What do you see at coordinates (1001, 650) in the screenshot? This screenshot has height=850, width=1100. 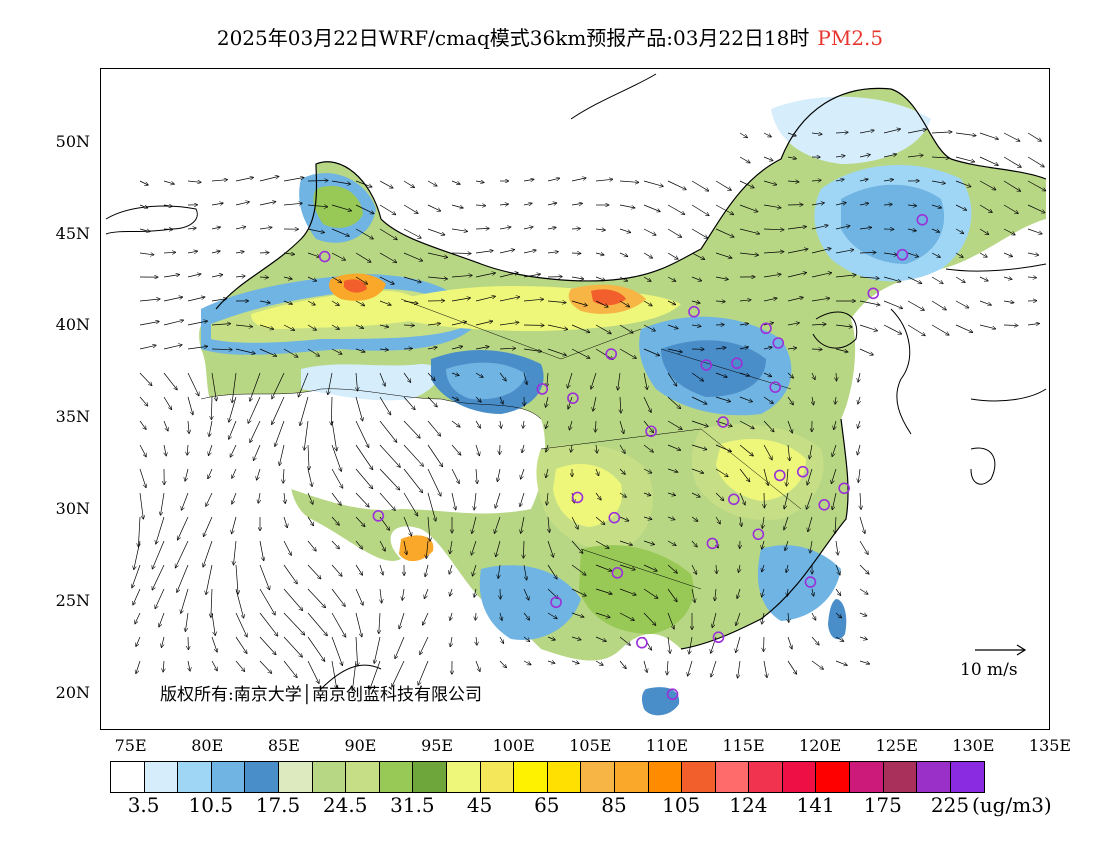 I see `wind-reference-arrow` at bounding box center [1001, 650].